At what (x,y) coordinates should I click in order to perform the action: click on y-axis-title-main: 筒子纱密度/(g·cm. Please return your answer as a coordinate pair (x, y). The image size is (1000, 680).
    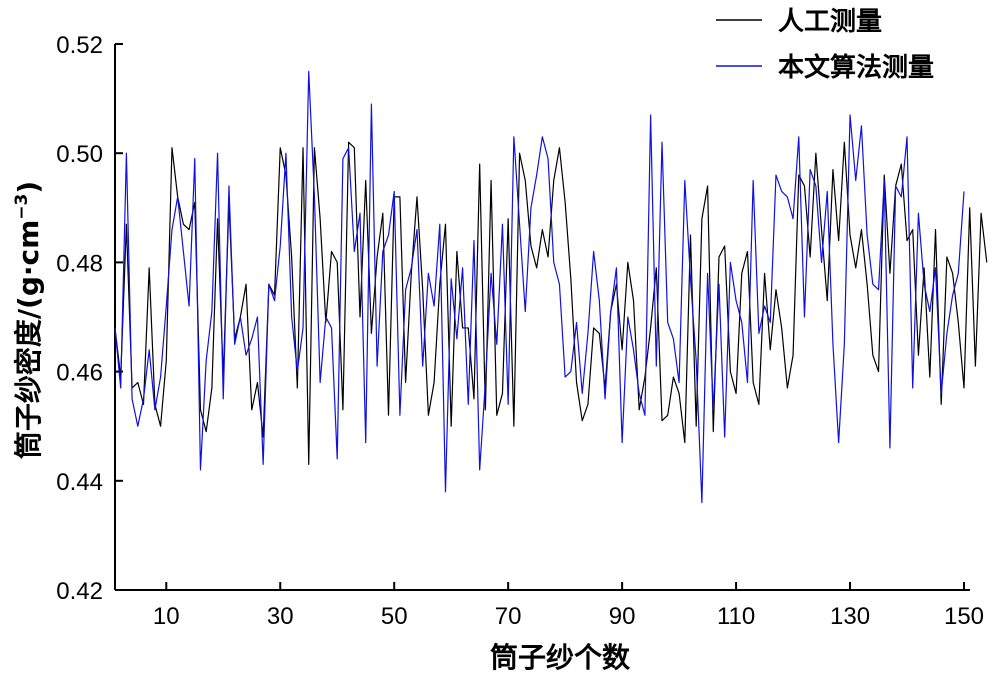
    Looking at the image, I should click on (28, 339).